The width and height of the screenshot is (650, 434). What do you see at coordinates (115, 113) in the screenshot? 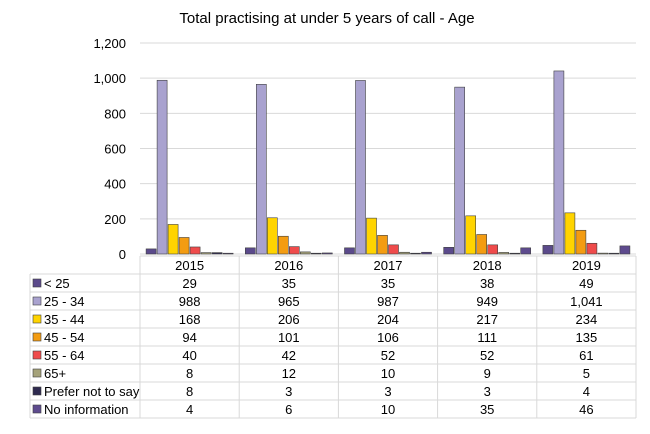
I see `y-tick-label: 800` at bounding box center [115, 113].